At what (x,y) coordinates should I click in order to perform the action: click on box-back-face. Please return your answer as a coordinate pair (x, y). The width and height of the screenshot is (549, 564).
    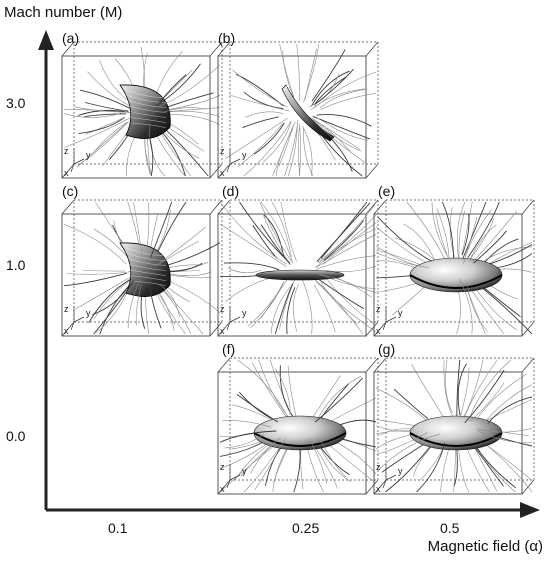
    Looking at the image, I should click on (148, 261).